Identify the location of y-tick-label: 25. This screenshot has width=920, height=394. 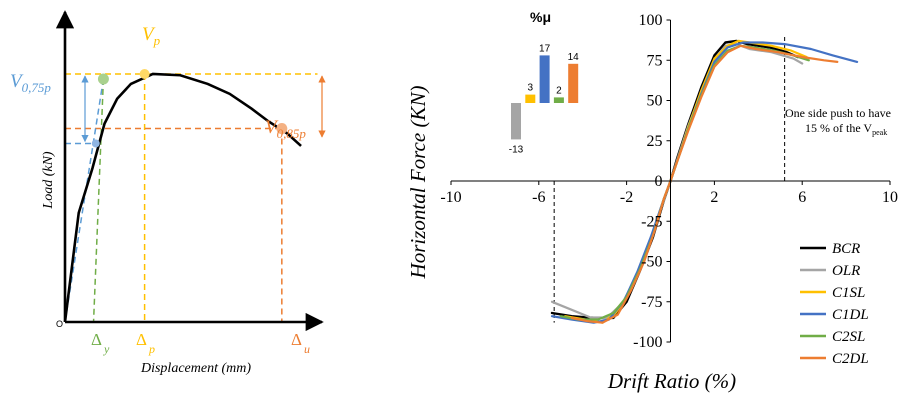
(655, 141).